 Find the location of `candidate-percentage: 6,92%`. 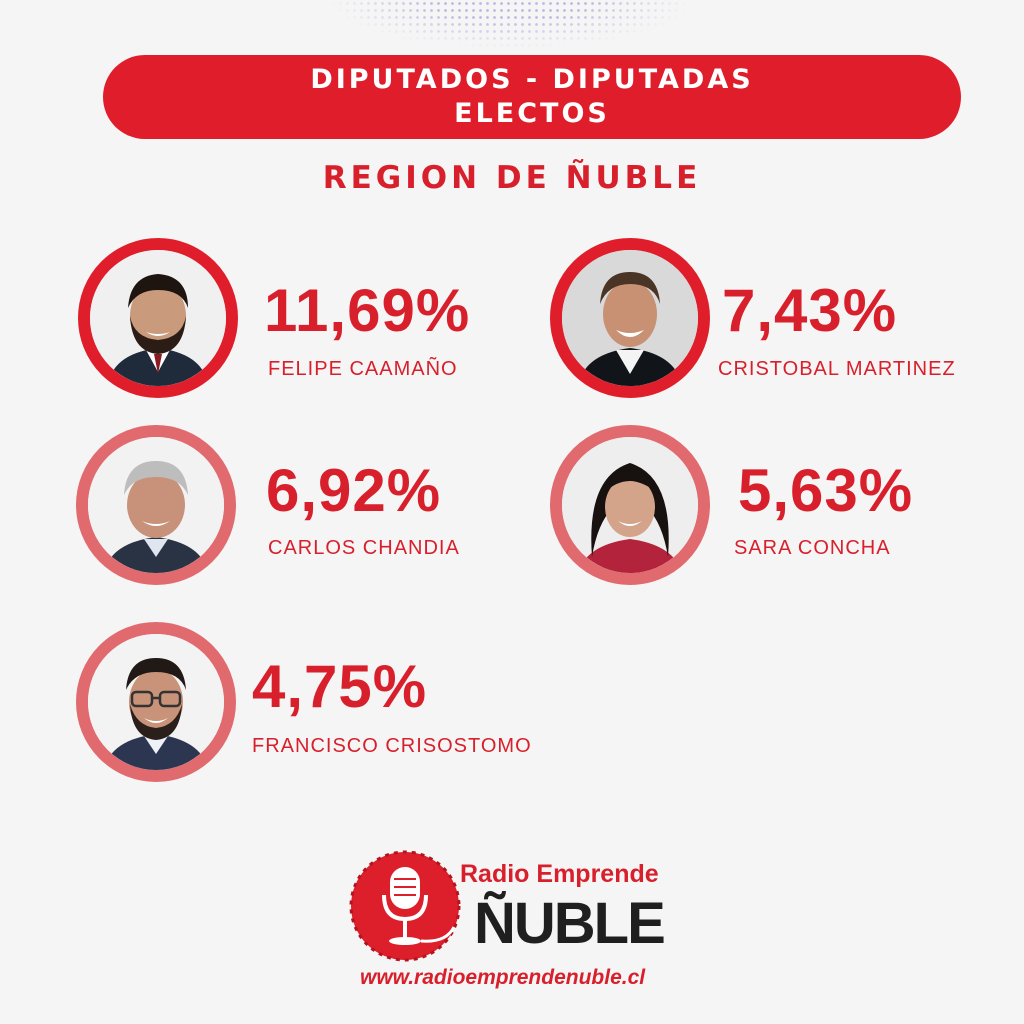

candidate-percentage: 6,92% is located at coordinates (354, 490).